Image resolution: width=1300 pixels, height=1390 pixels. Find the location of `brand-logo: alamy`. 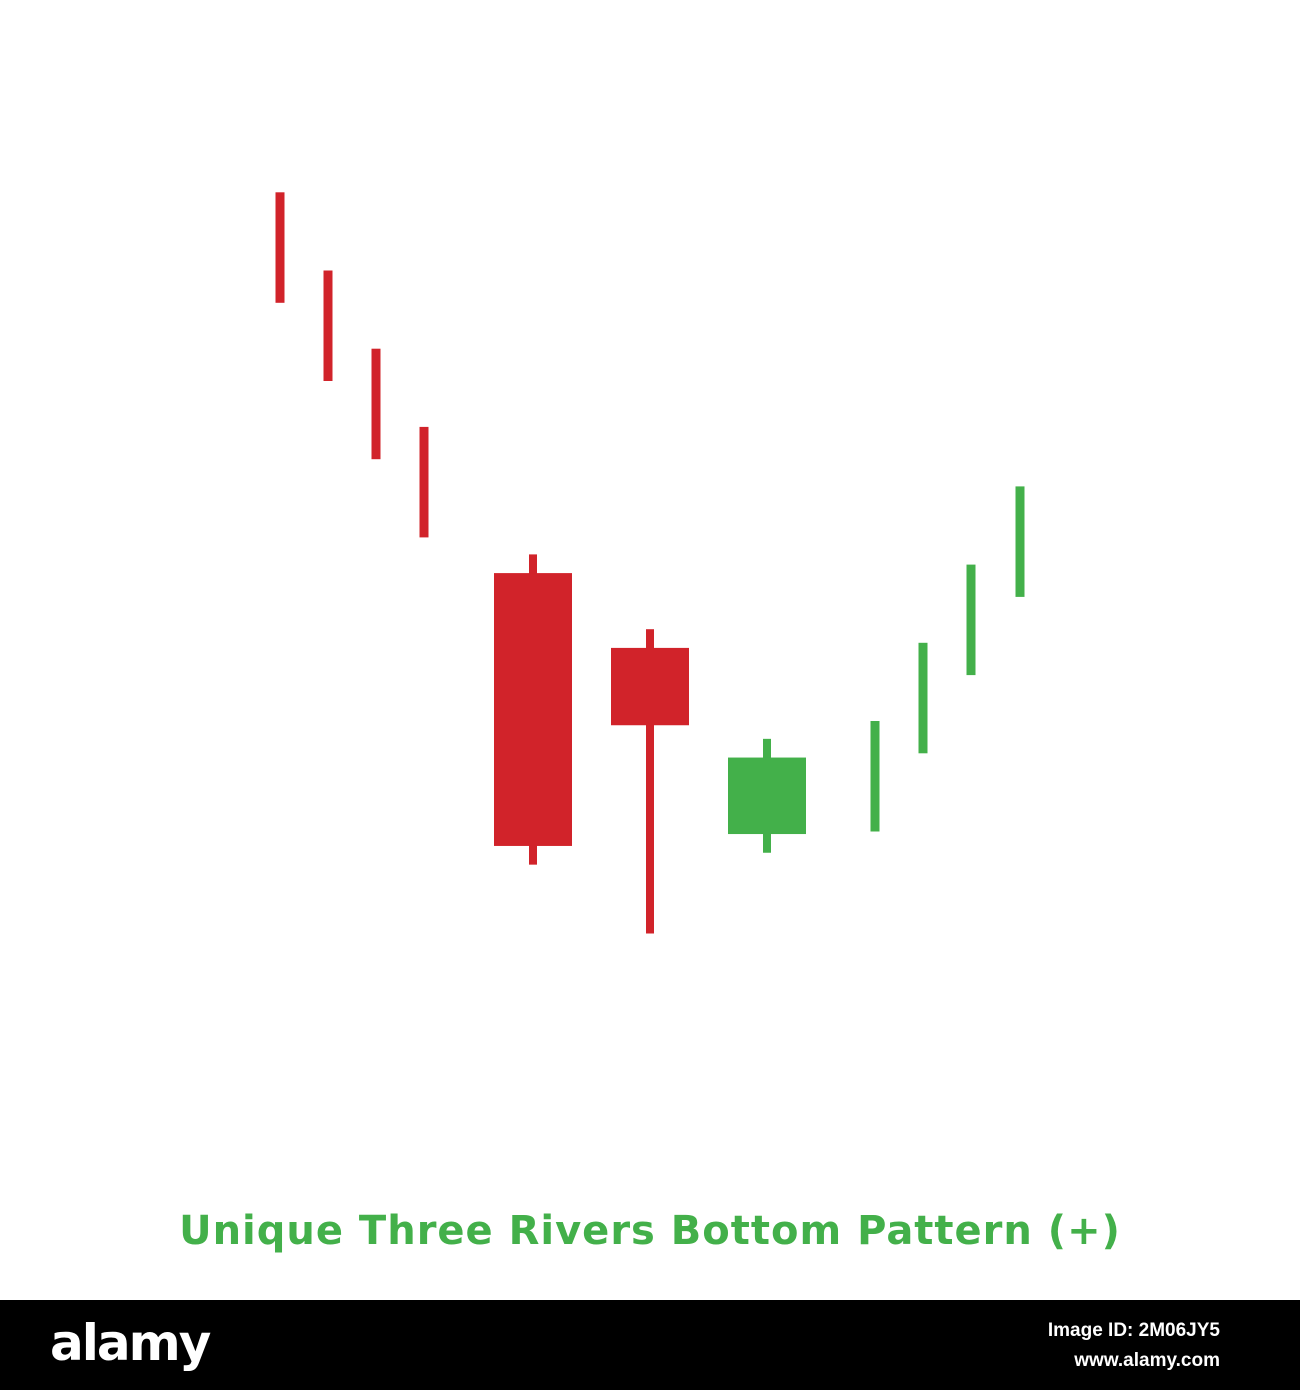

brand-logo: alamy is located at coordinates (130, 1343).